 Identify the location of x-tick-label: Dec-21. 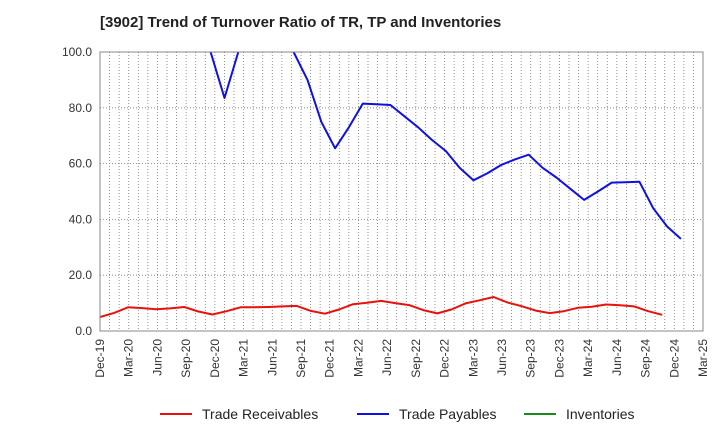
(330, 358).